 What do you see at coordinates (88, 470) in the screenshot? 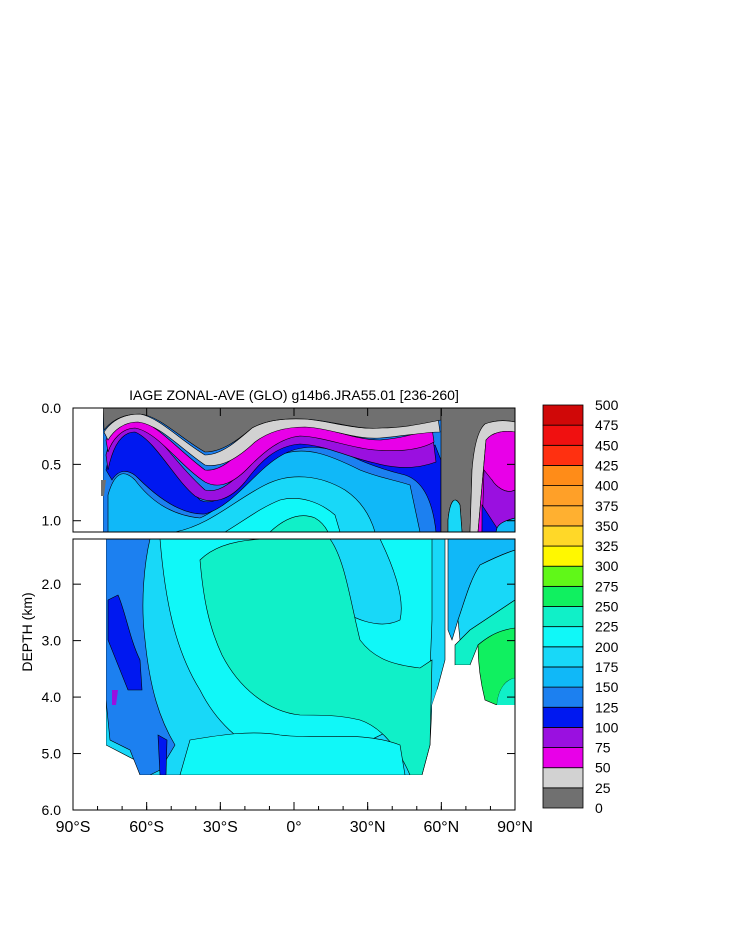
I see `upper-antarctic-land` at bounding box center [88, 470].